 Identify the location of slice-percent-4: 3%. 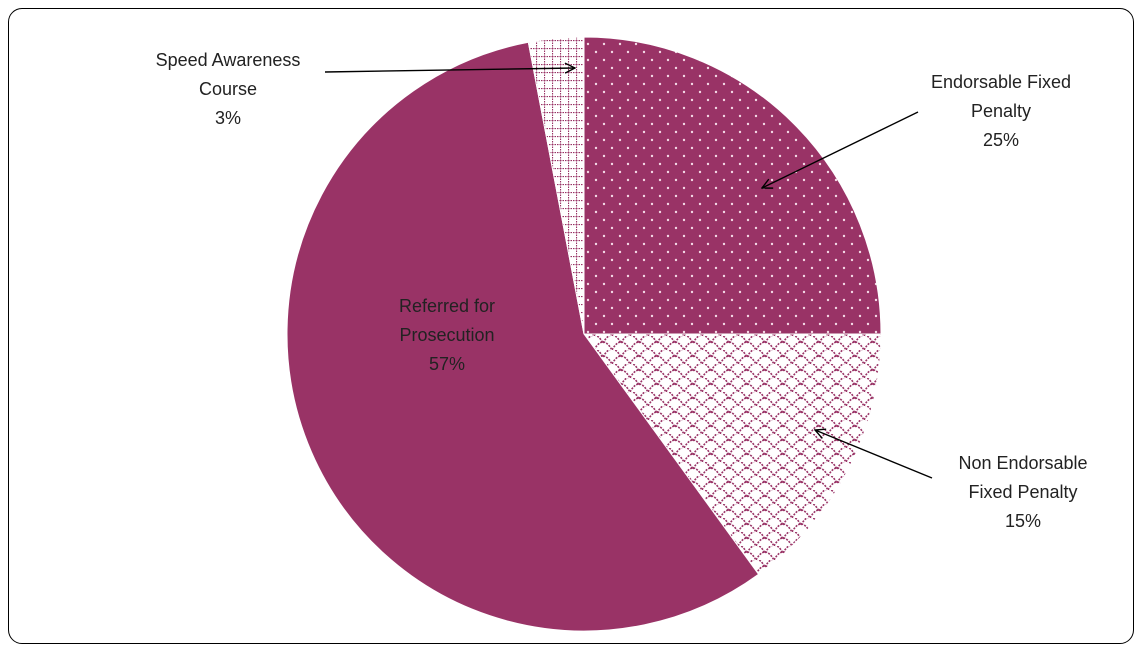
(228, 118).